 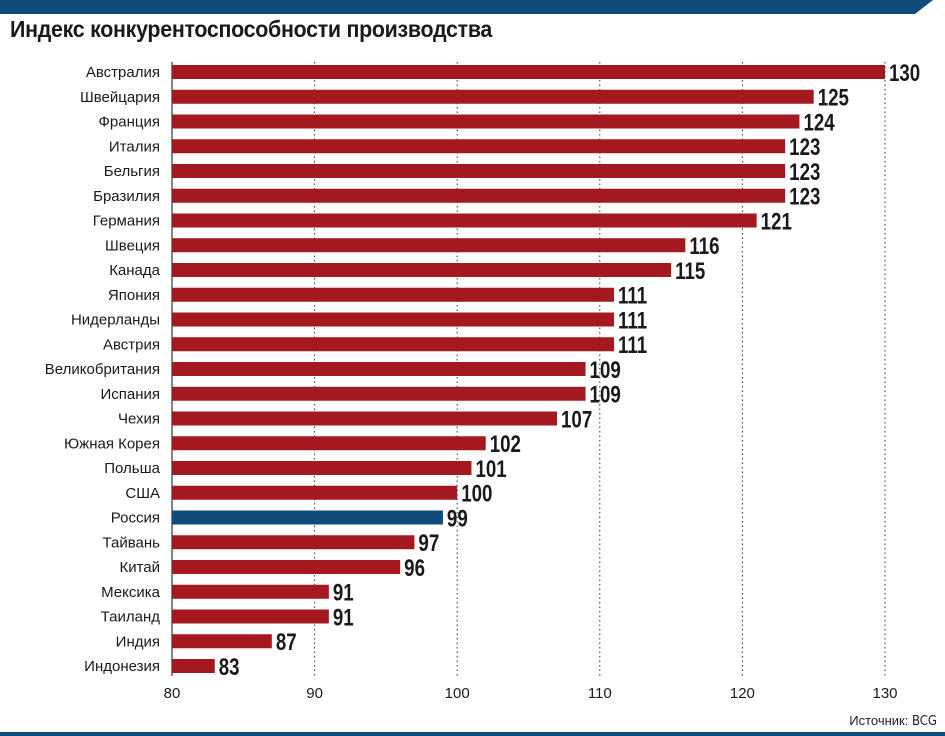 I want to click on category-label: Мексика, so click(x=131, y=592).